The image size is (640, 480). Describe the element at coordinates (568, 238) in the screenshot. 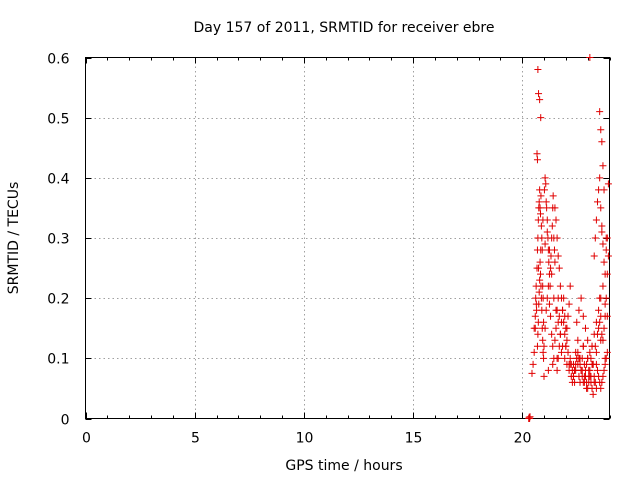

I see `data-points` at that location.